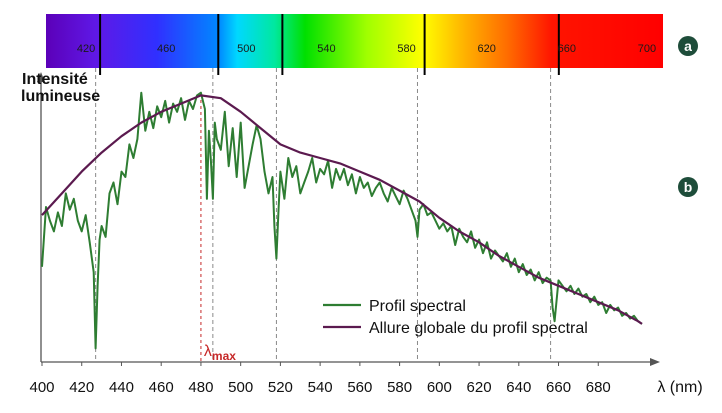 Image resolution: width=722 pixels, height=413 pixels. What do you see at coordinates (647, 49) in the screenshot?
I see `spectrum-tick-label: 700` at bounding box center [647, 49].